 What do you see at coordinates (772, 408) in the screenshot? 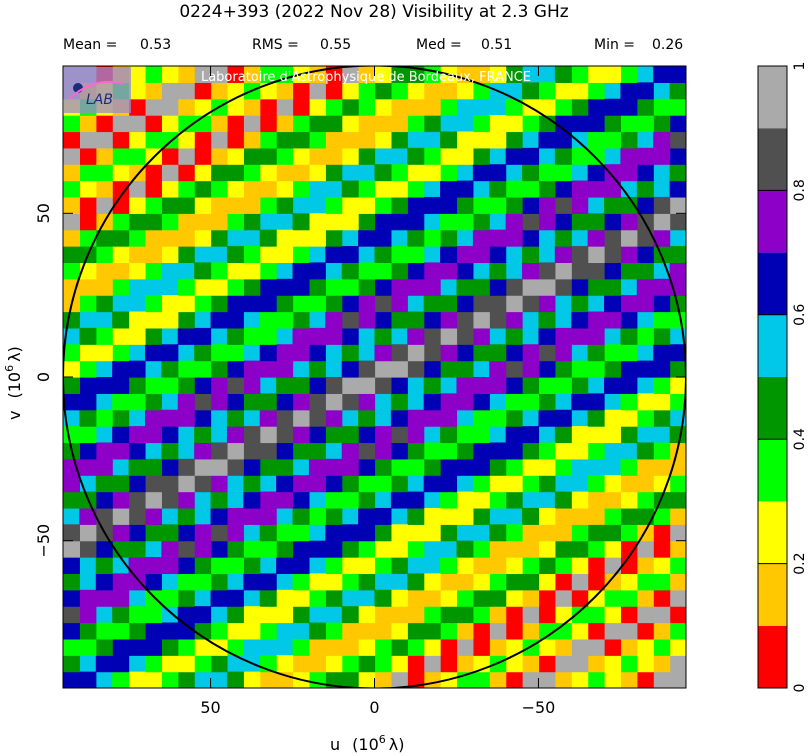
I see `colorbar-segment` at bounding box center [772, 408].